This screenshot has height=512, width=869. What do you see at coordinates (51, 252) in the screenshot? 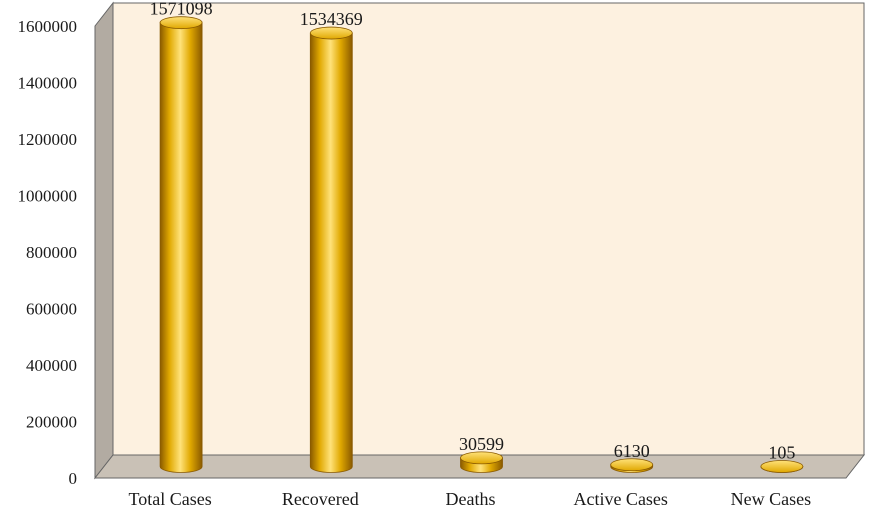
I see `y-tick-label: 800000` at bounding box center [51, 252].